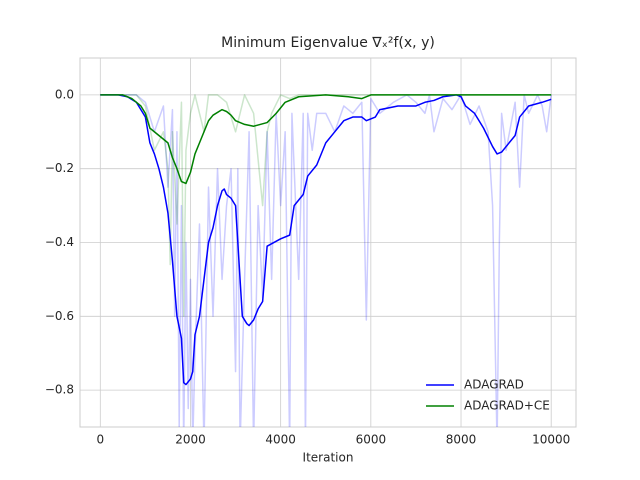 This screenshot has height=480, width=640. What do you see at coordinates (59, 168) in the screenshot?
I see `y-tick-label: −0.2` at bounding box center [59, 168].